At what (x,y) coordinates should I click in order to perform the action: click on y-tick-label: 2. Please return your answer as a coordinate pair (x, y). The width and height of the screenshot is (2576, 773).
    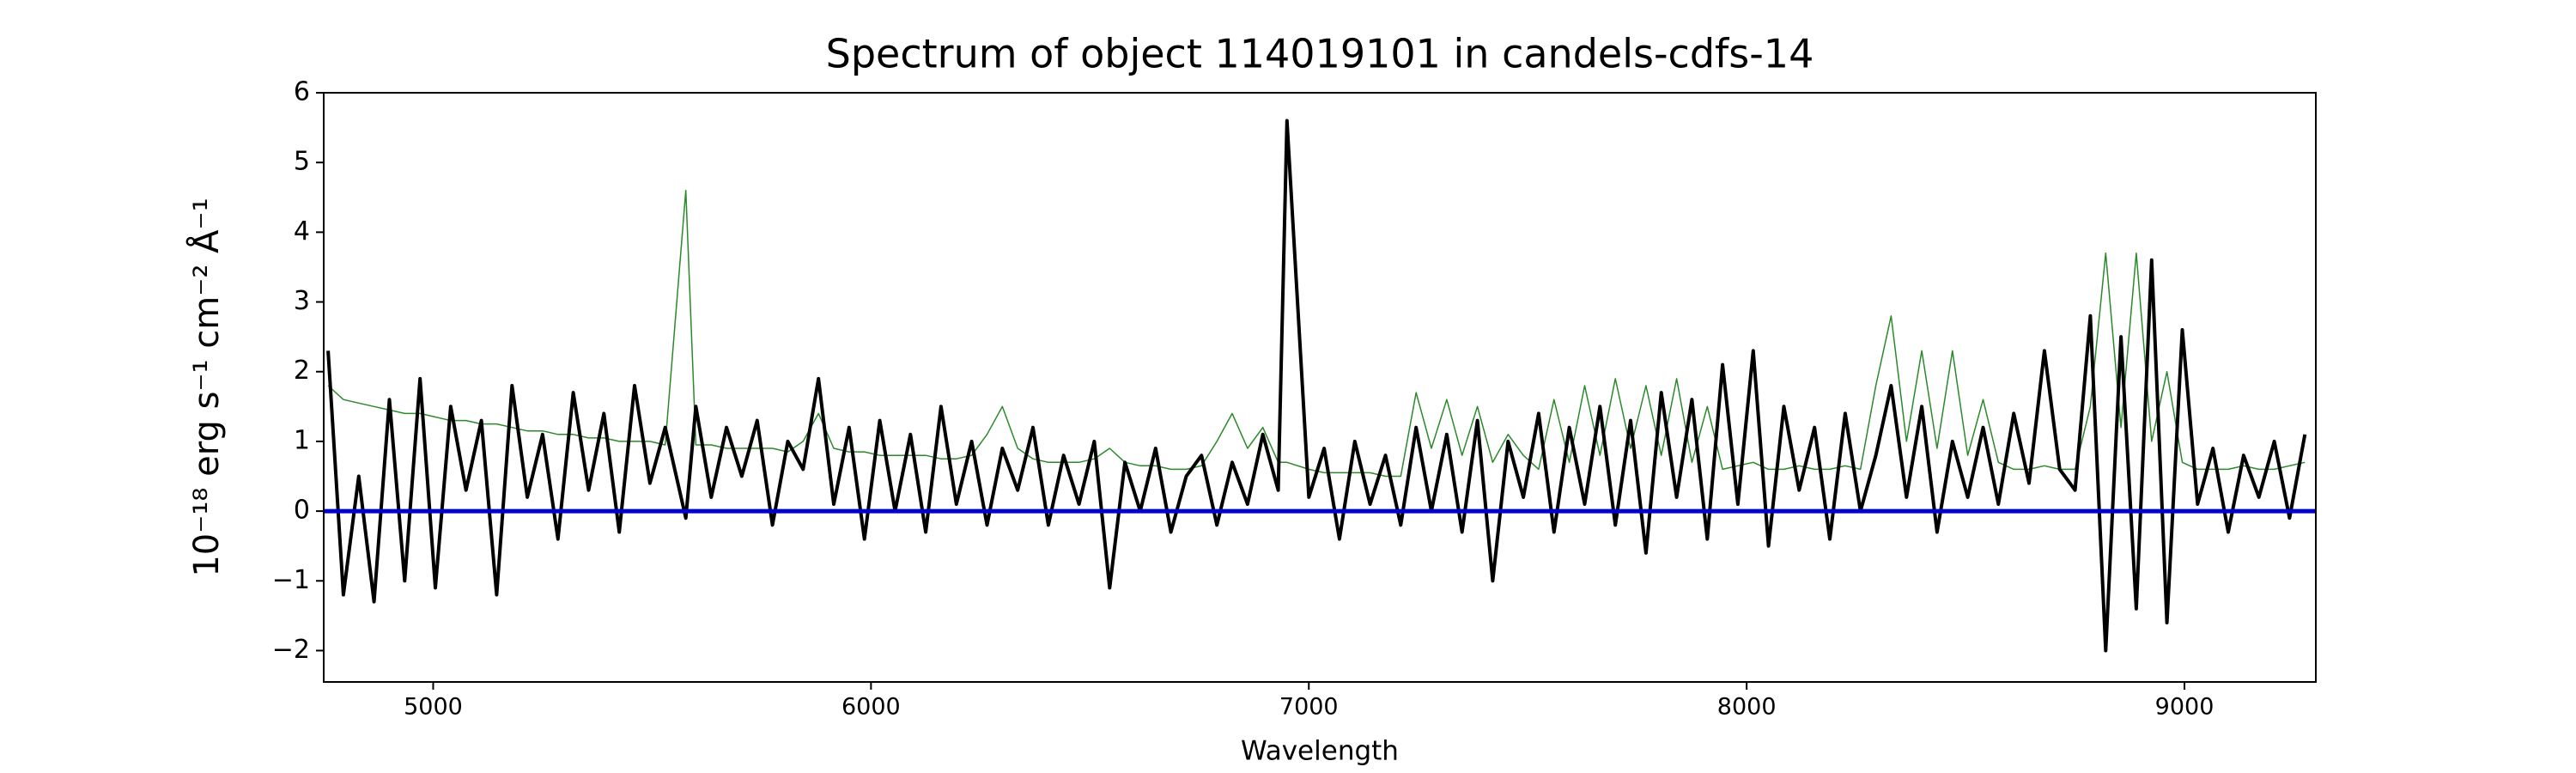
    Looking at the image, I should click on (302, 371).